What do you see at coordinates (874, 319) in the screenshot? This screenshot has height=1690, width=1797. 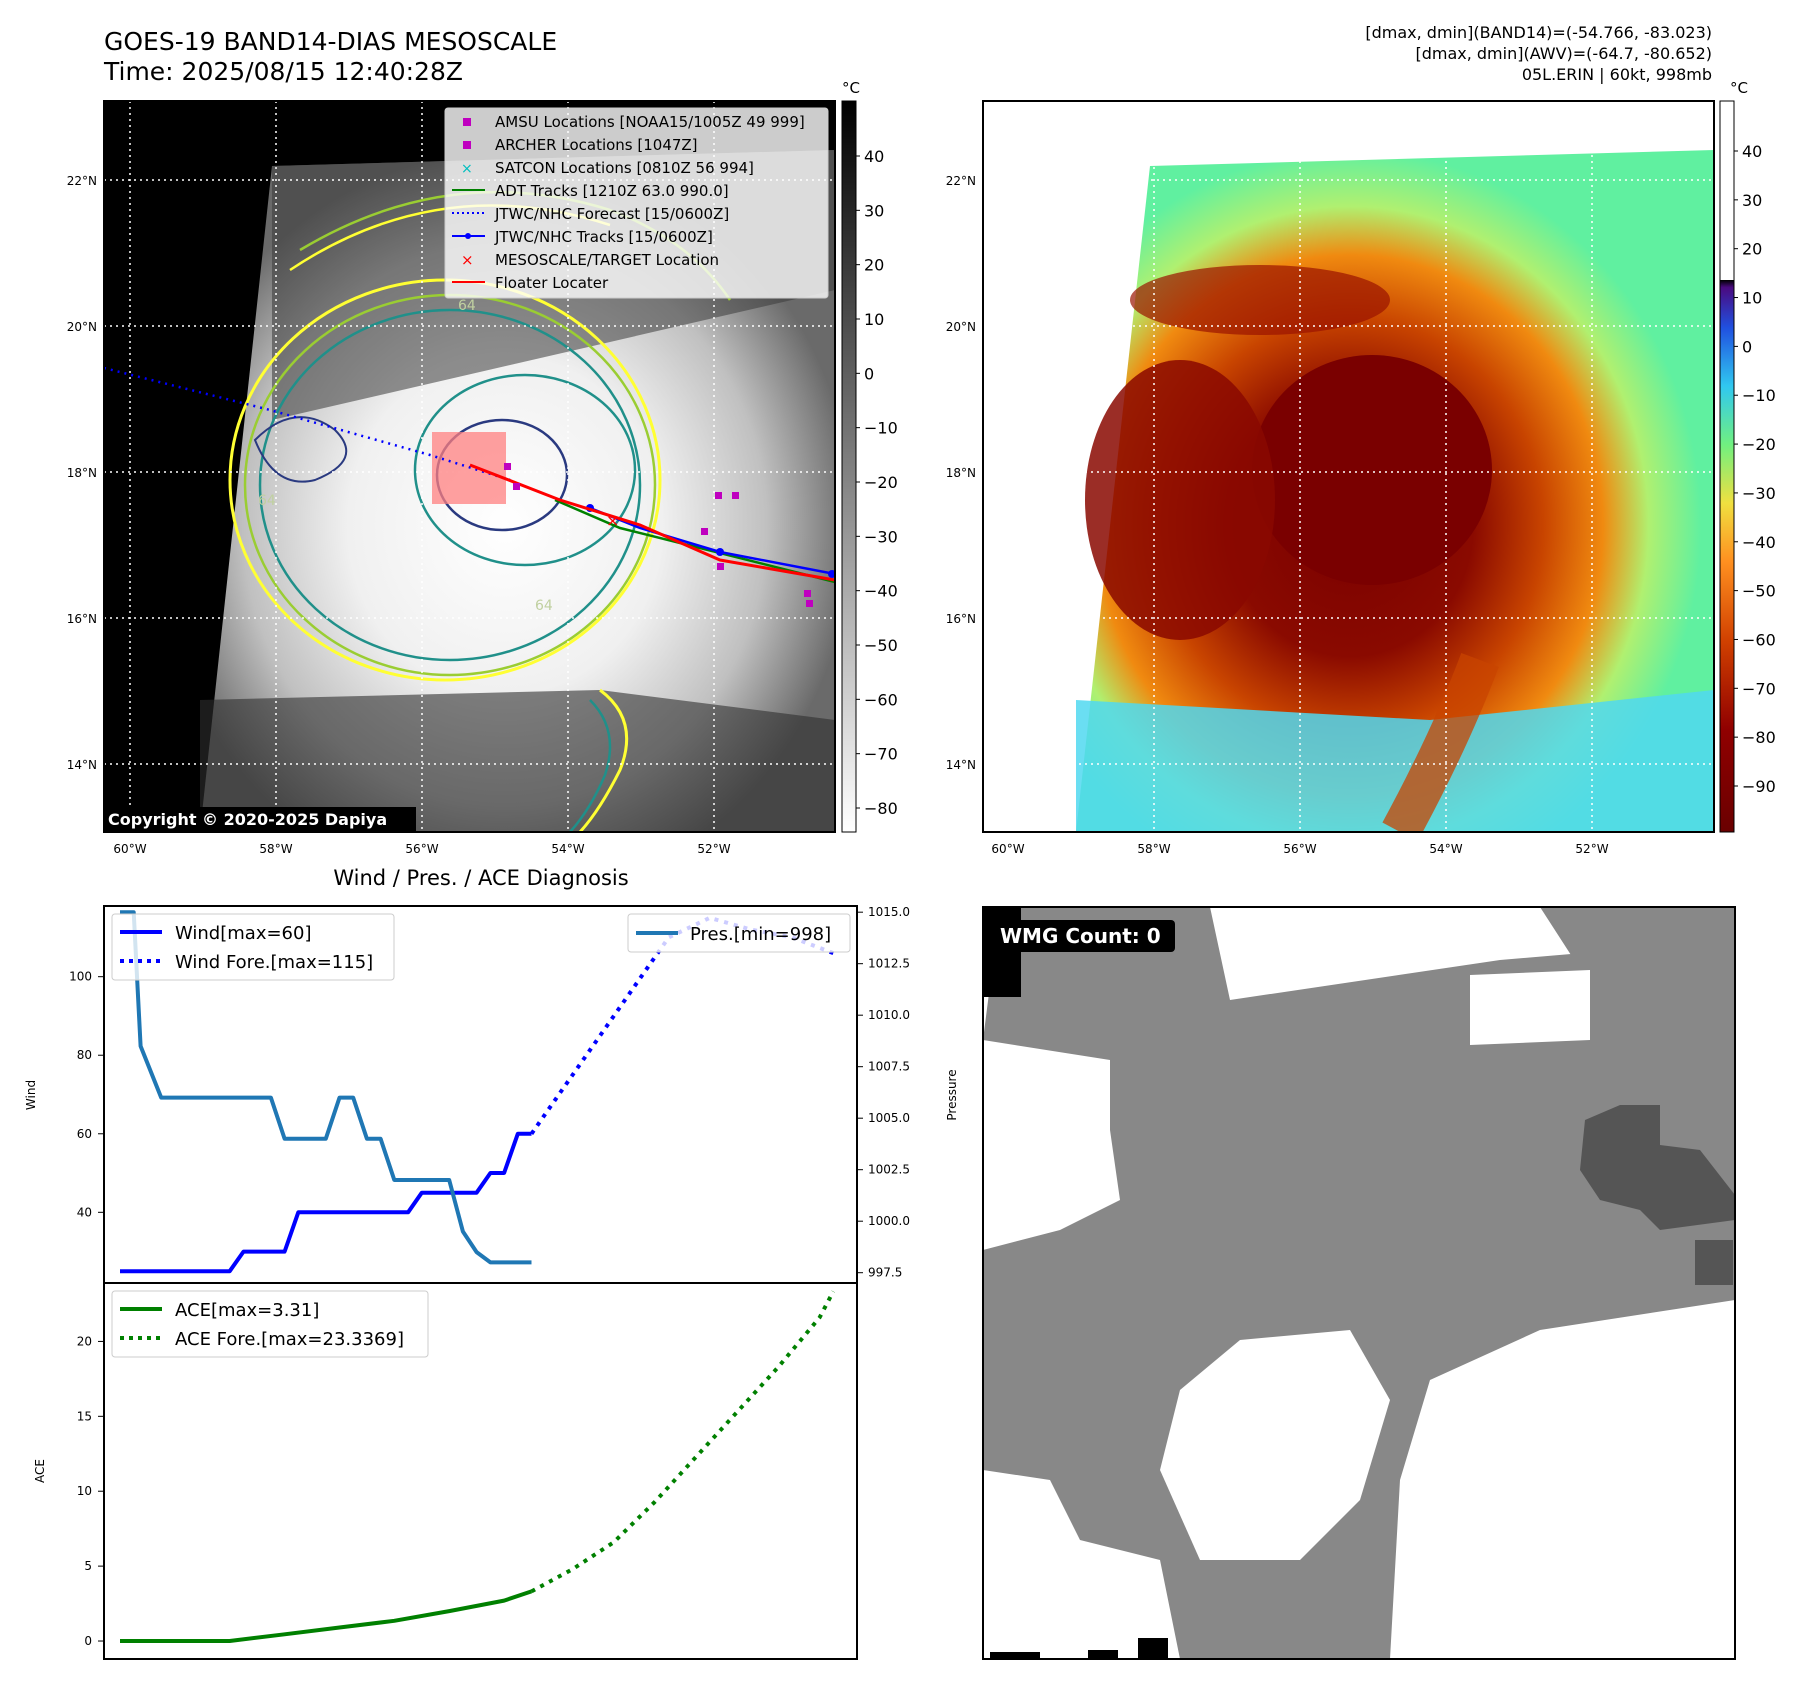 I see `ir-colorbar-tick-label: 10` at bounding box center [874, 319].